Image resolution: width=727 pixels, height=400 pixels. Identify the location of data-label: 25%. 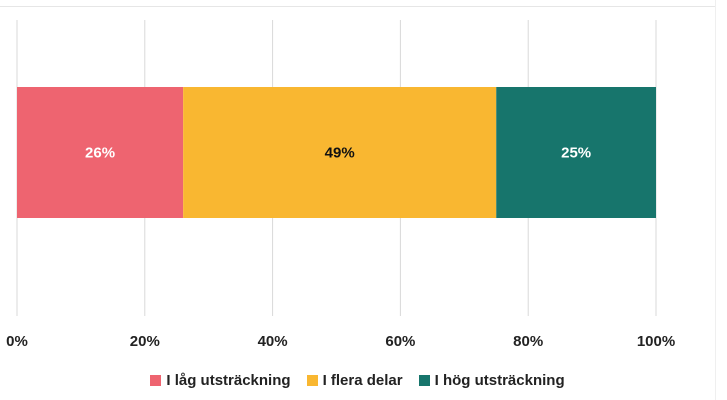
(576, 153).